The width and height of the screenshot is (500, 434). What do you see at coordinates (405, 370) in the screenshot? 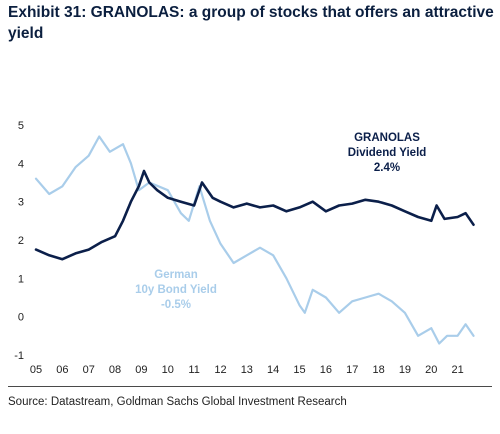
I see `x-tick-label: 19` at bounding box center [405, 370].